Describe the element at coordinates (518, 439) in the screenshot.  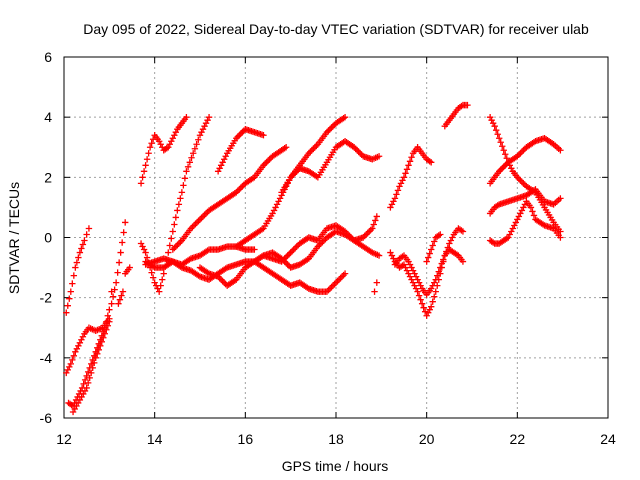
I see `x-tick-label: 22` at that location.